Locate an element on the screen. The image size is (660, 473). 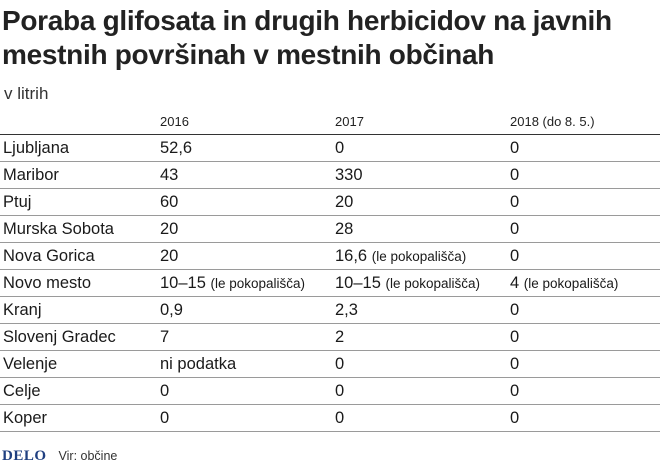
municipality-name: Velenje is located at coordinates (80, 364).